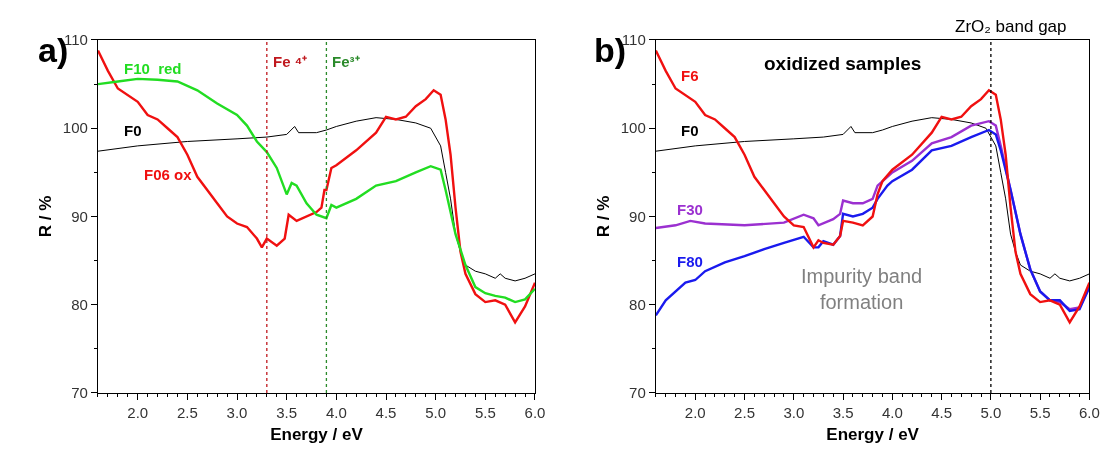 Image resolution: width=1106 pixels, height=453 pixels. What do you see at coordinates (346, 61) in the screenshot?
I see `ref-line-label: Fe³⁺` at bounding box center [346, 61].